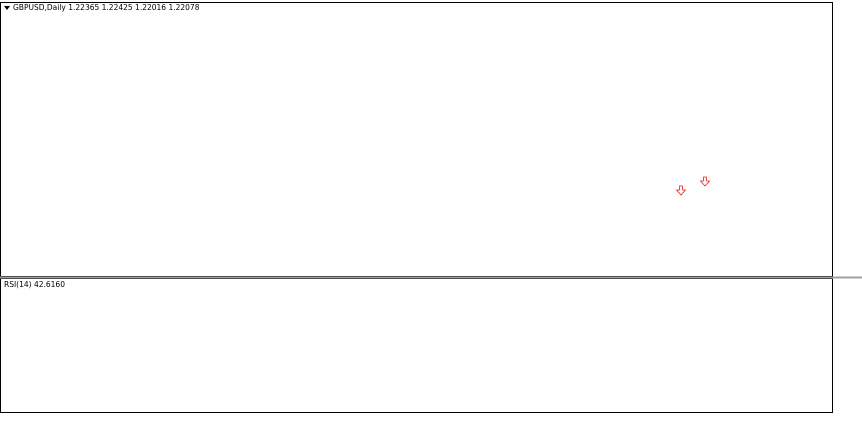 The width and height of the screenshot is (862, 424). What do you see at coordinates (7, 8) in the screenshot?
I see `symbol-icon` at bounding box center [7, 8].